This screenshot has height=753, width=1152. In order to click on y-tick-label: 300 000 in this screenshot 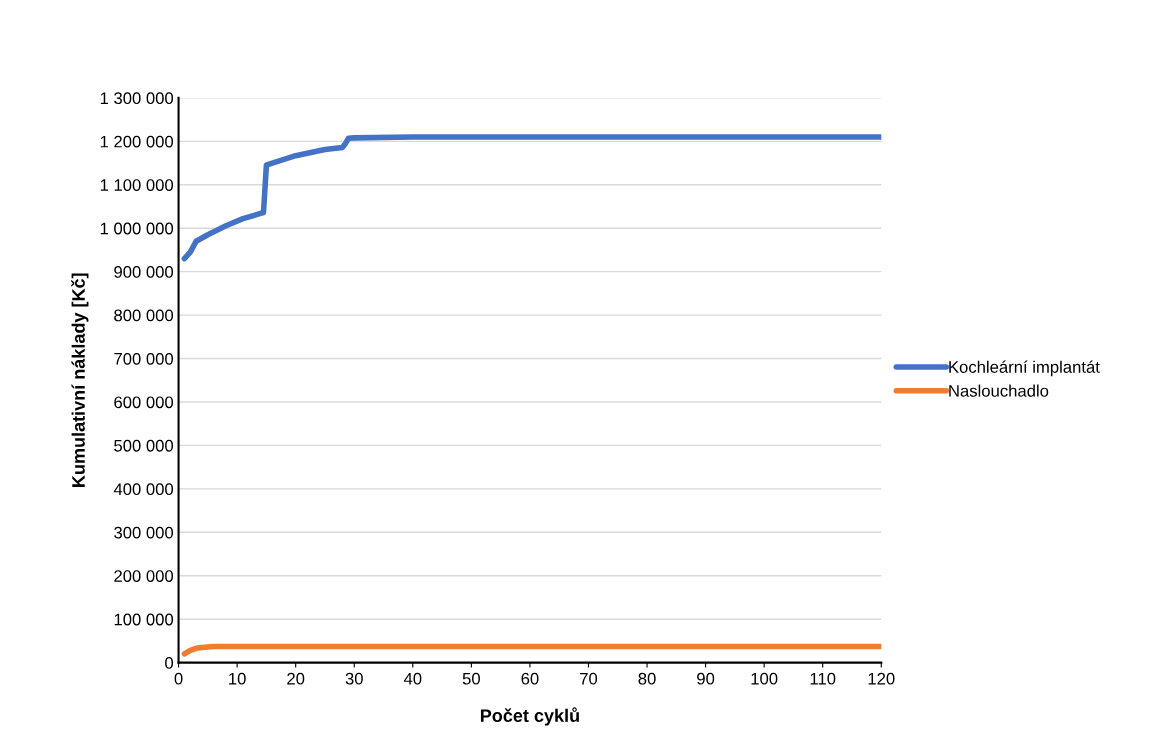, I will do `click(144, 532)`.